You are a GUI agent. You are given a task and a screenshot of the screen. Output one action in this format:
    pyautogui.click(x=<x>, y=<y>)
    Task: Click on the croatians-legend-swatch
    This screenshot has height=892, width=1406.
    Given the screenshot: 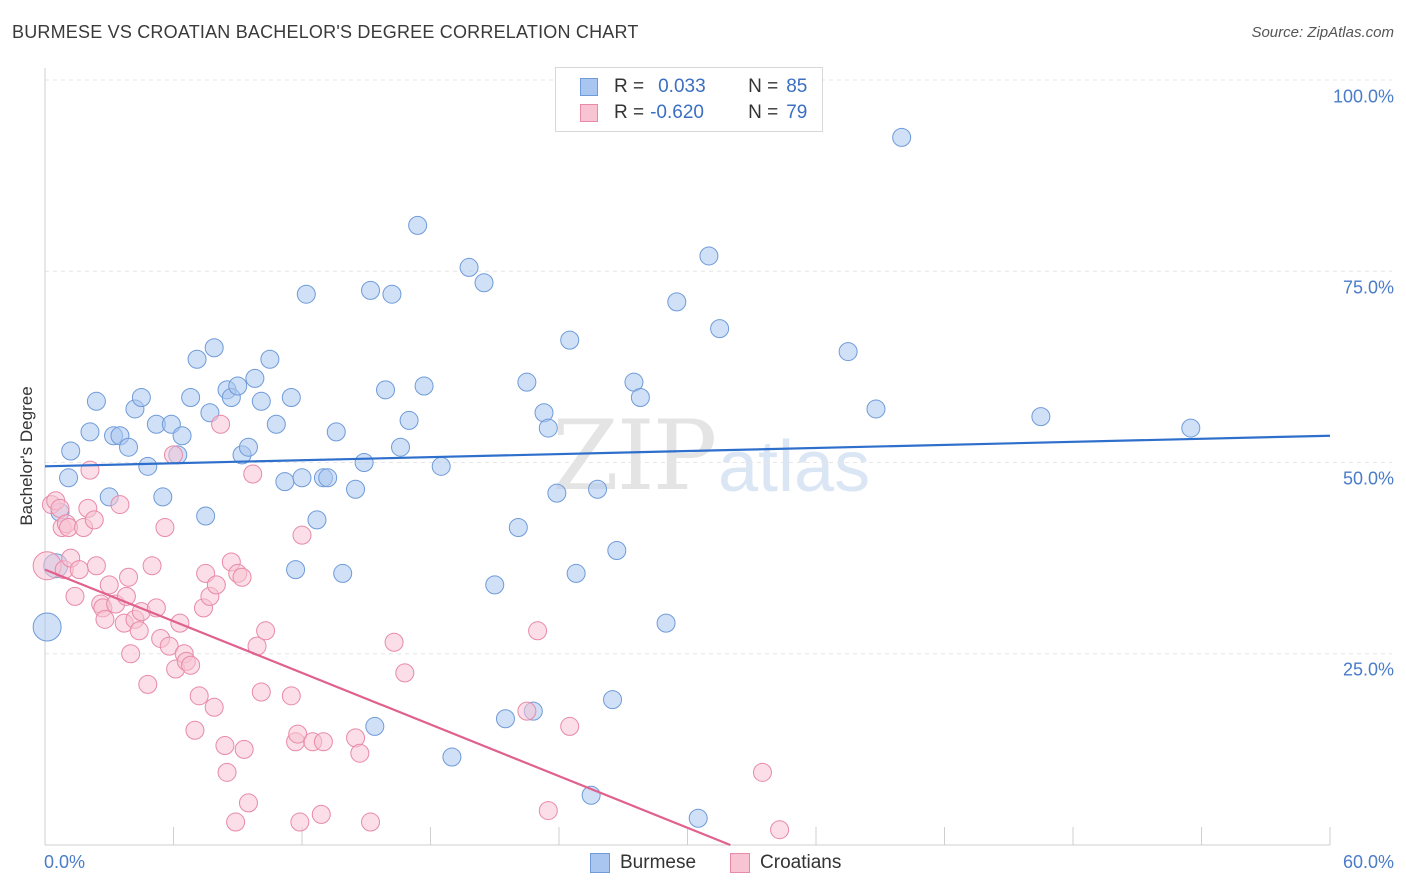 What is the action you would take?
    pyautogui.click(x=740, y=863)
    